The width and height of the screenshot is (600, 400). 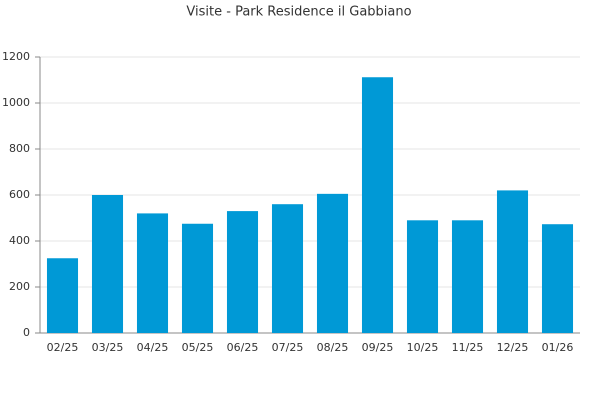 What do you see at coordinates (153, 347) in the screenshot?
I see `x-tick-label: 04/25` at bounding box center [153, 347].